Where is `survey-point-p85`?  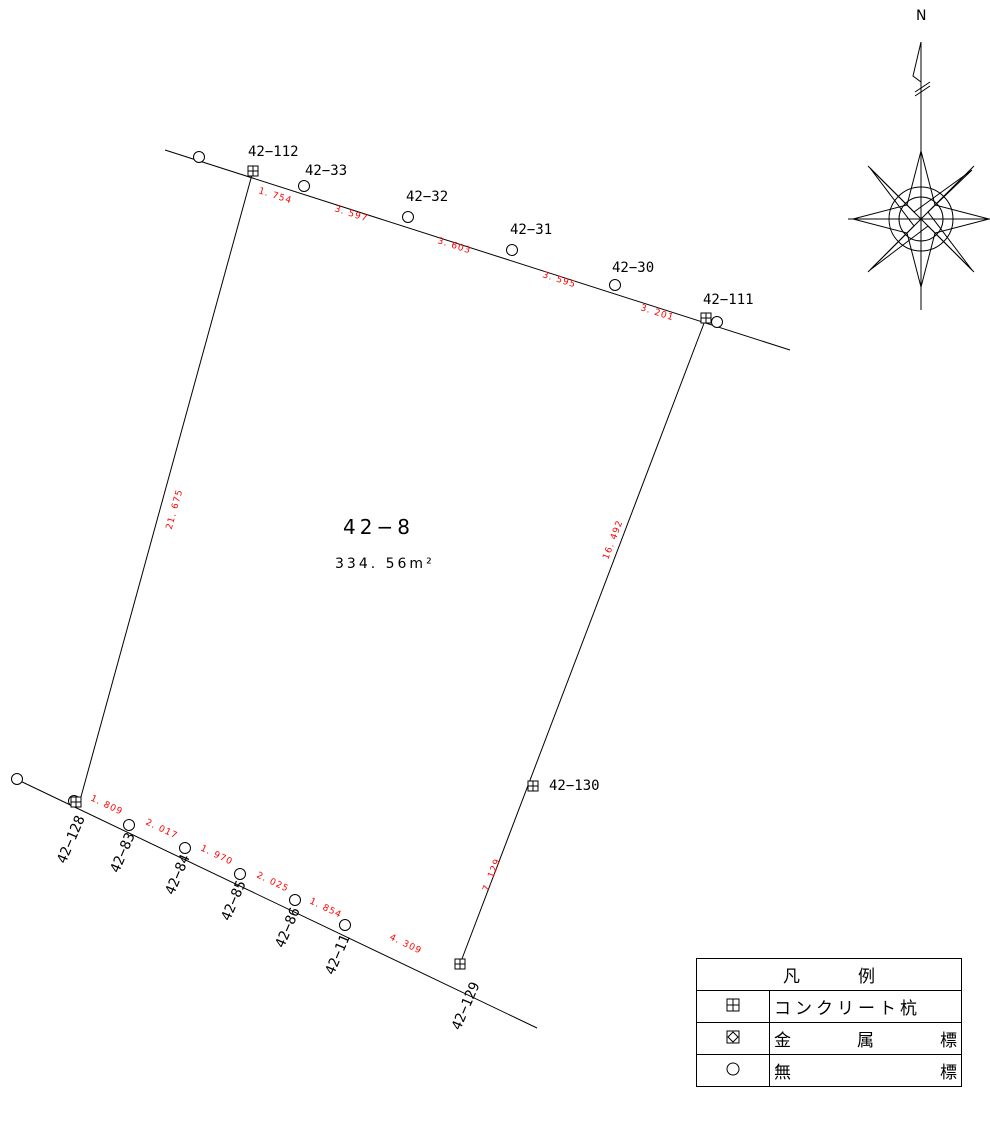 survey-point-p85 is located at coordinates (240, 874).